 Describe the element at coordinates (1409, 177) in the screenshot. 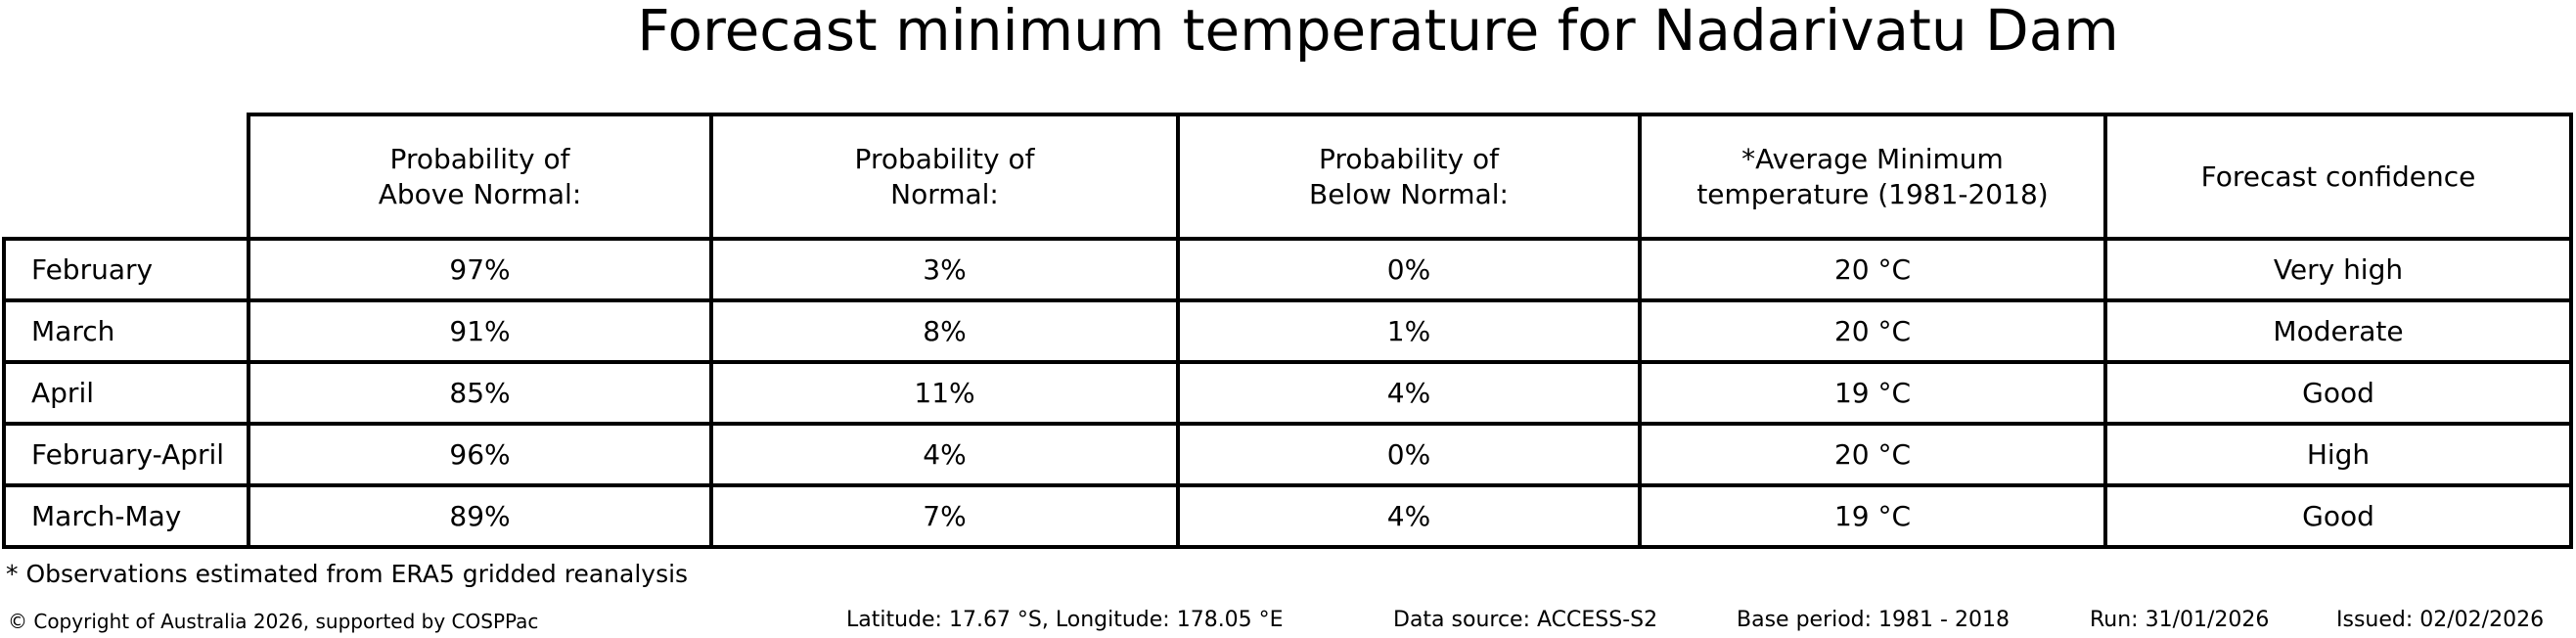

I see `col-header-below-normal: Probability of Below Normal:` at that location.